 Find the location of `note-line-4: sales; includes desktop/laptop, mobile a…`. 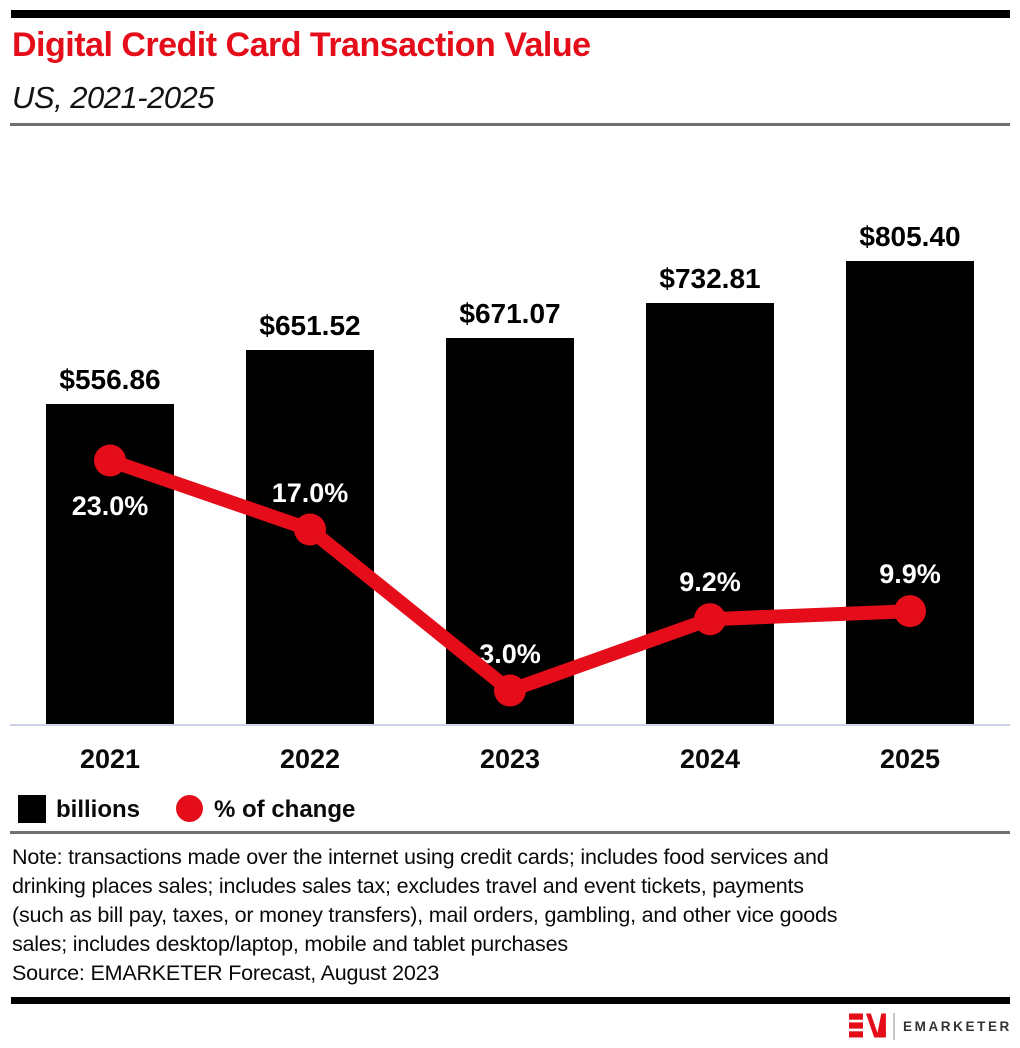

note-line-4: sales; includes desktop/laptop, mobile a… is located at coordinates (290, 944).